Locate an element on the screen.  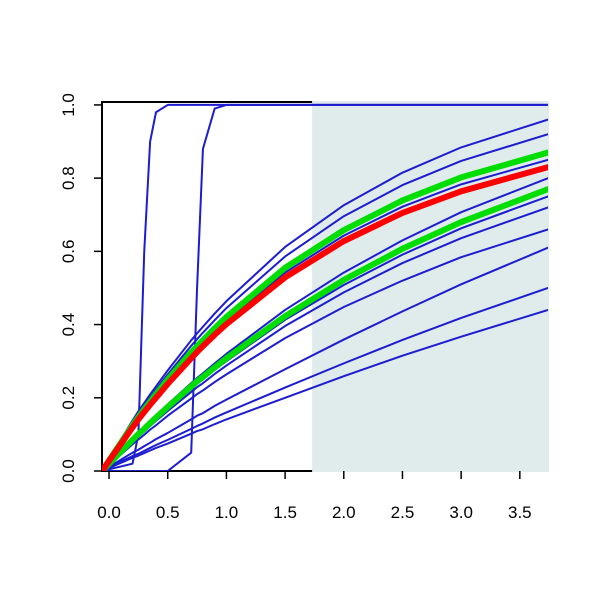
x-tick-label: 1.0 is located at coordinates (227, 512).